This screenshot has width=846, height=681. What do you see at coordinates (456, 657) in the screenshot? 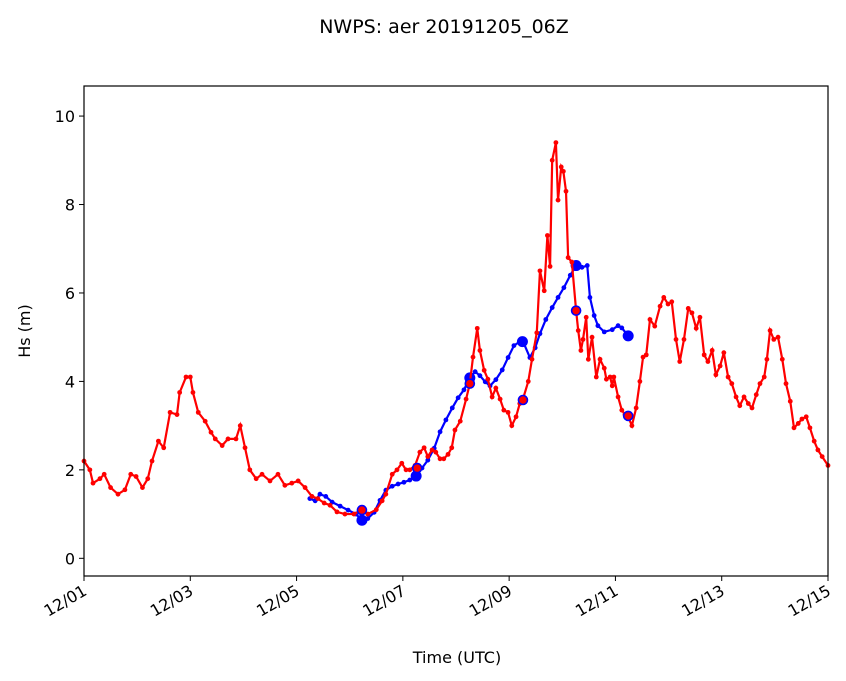
I see `x-axis-label: Time (UTC)` at bounding box center [456, 657].